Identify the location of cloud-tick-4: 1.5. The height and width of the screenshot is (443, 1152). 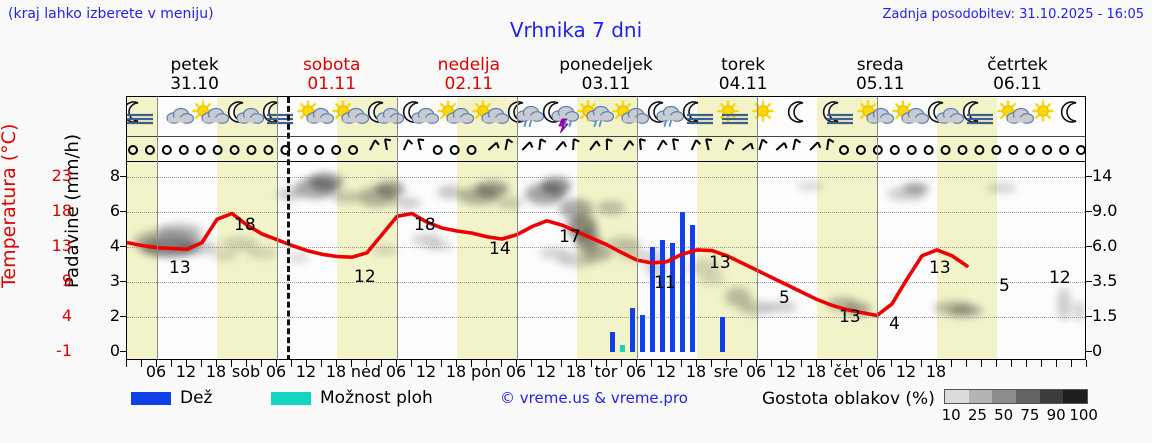
(1105, 315).